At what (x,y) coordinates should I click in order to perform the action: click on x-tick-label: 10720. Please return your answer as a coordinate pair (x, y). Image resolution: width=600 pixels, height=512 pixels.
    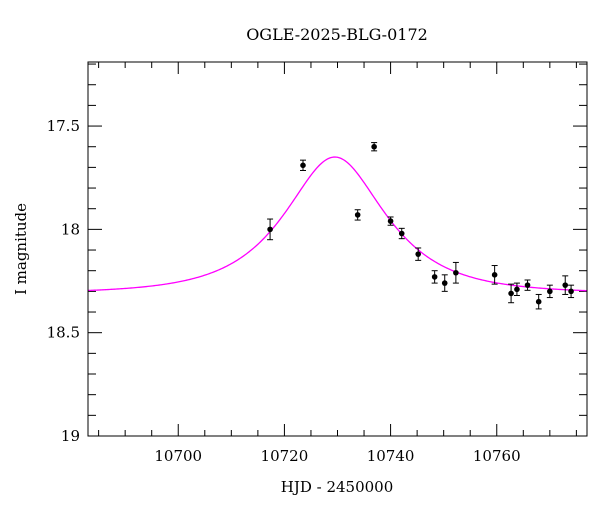
    Looking at the image, I should click on (285, 456).